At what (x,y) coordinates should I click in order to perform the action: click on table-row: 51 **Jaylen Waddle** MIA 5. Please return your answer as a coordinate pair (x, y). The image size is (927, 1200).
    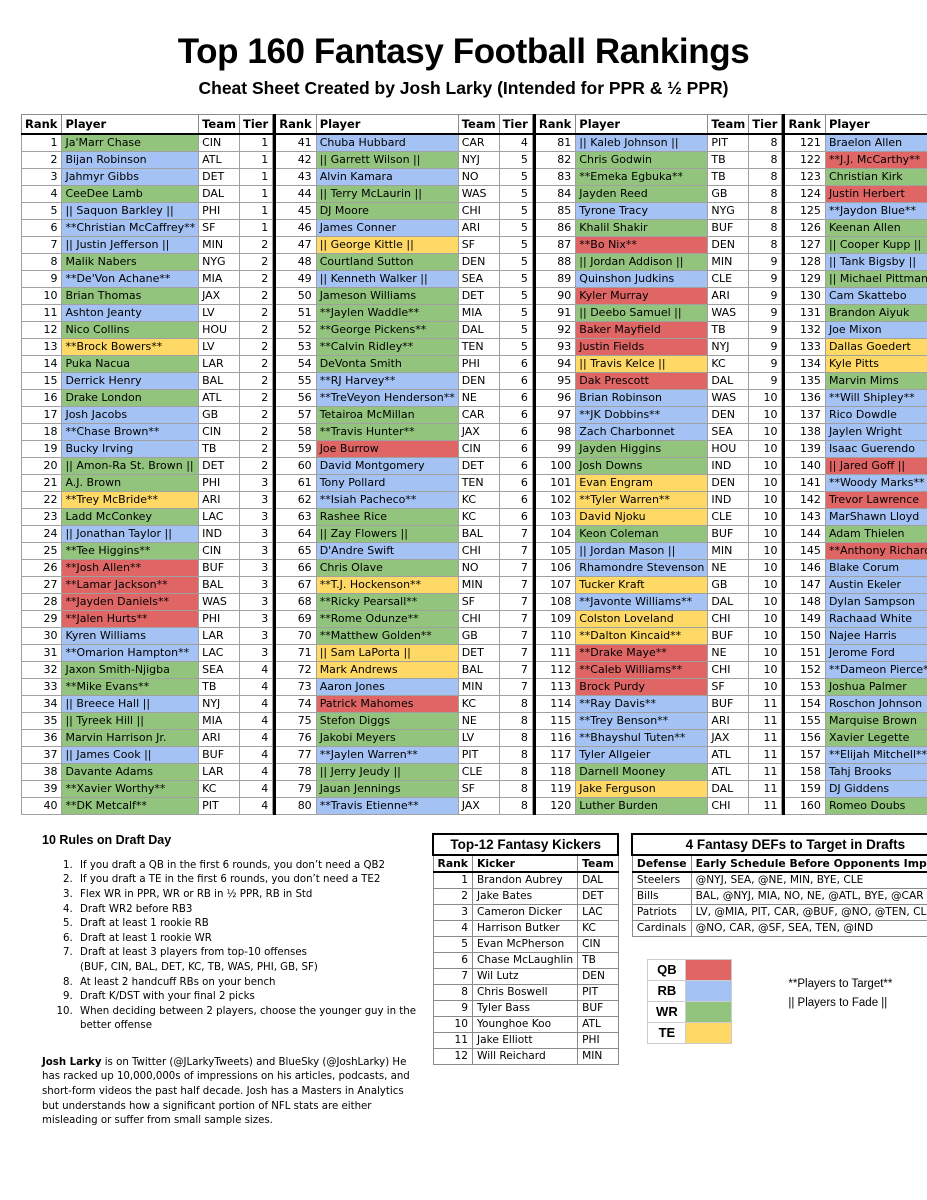
    Looking at the image, I should click on (403, 312).